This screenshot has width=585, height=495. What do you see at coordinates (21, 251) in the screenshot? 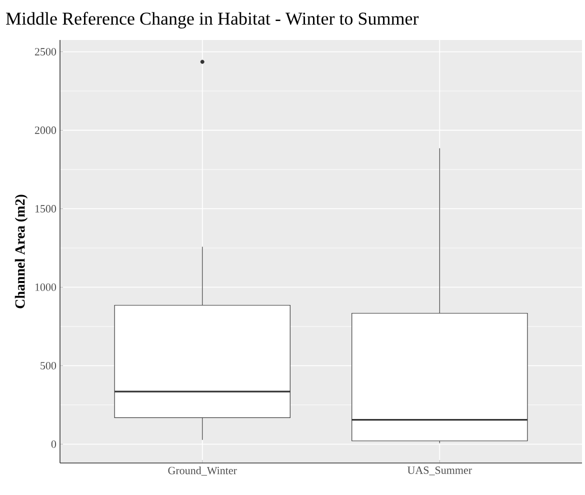
I see `y-axis-title: Channel Area (m2)` at bounding box center [21, 251].